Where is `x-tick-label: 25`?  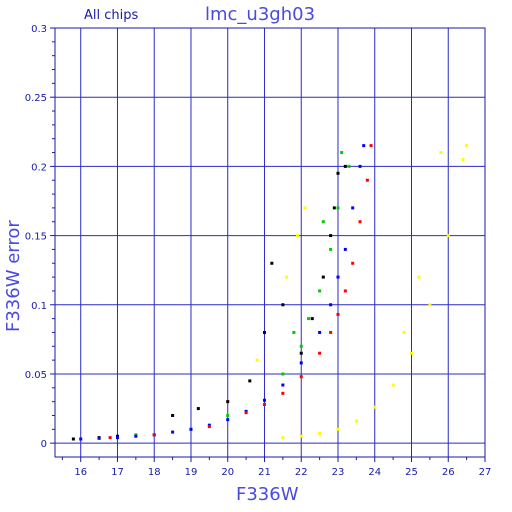 x-tick-label: 25 is located at coordinates (411, 472).